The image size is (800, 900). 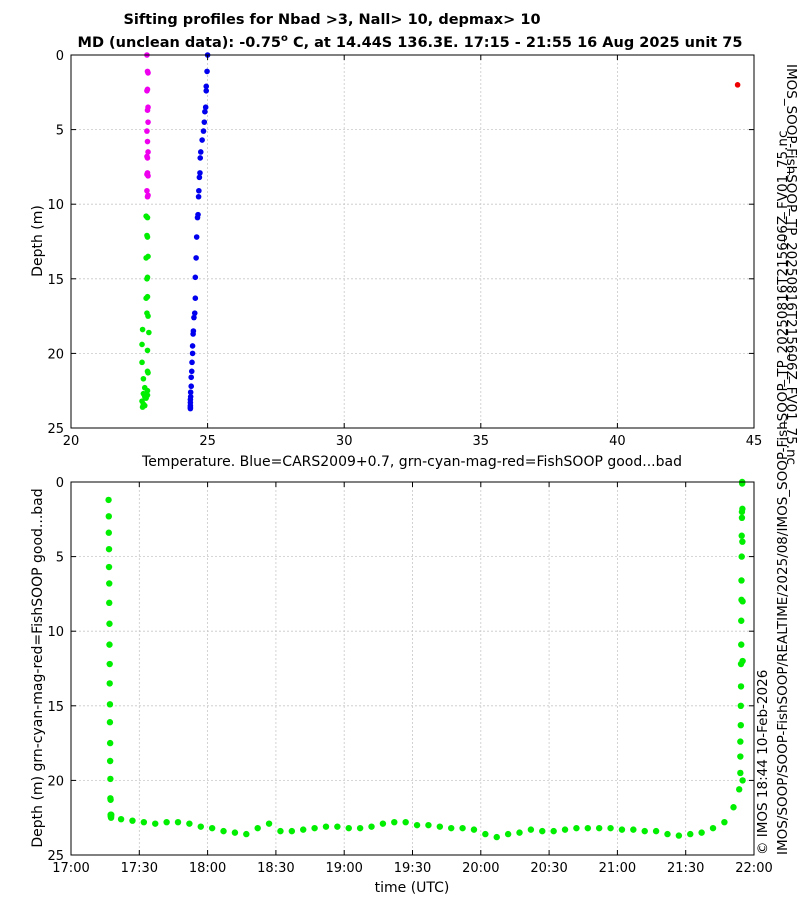 What do you see at coordinates (754, 441) in the screenshot?
I see `x-tick-label: 45` at bounding box center [754, 441].